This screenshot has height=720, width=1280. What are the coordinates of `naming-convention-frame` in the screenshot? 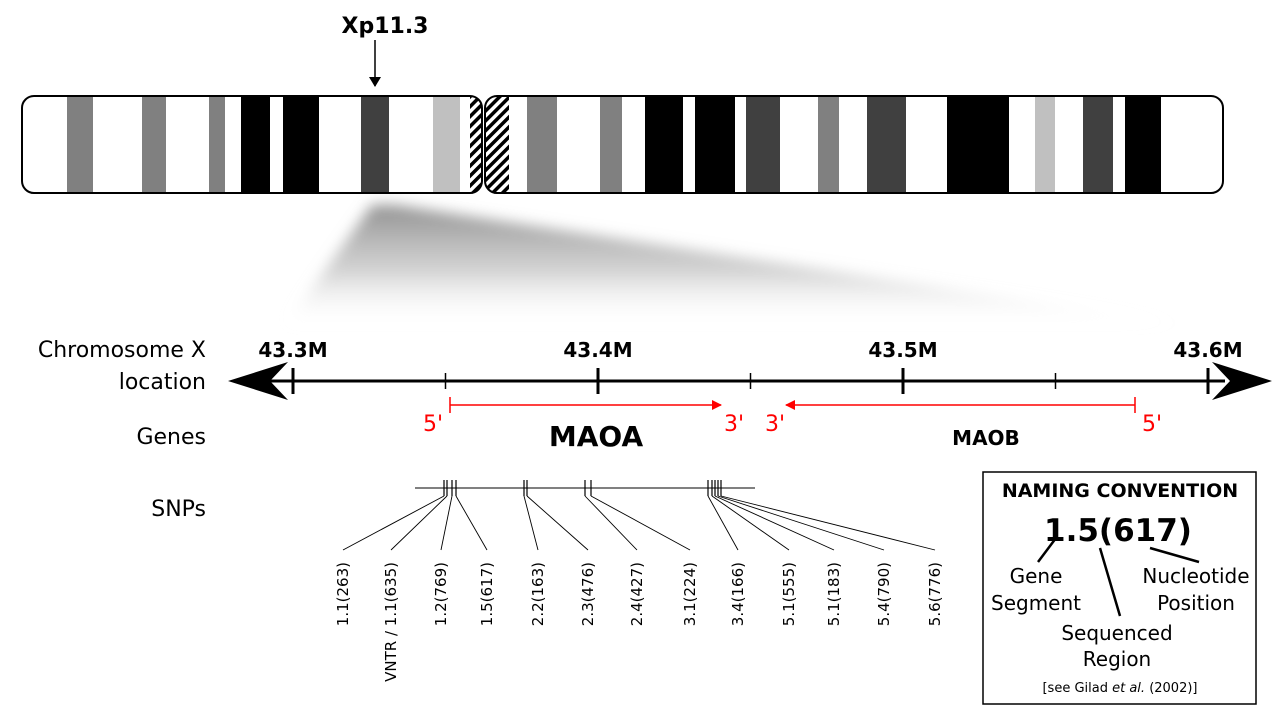 It's located at (1119, 588).